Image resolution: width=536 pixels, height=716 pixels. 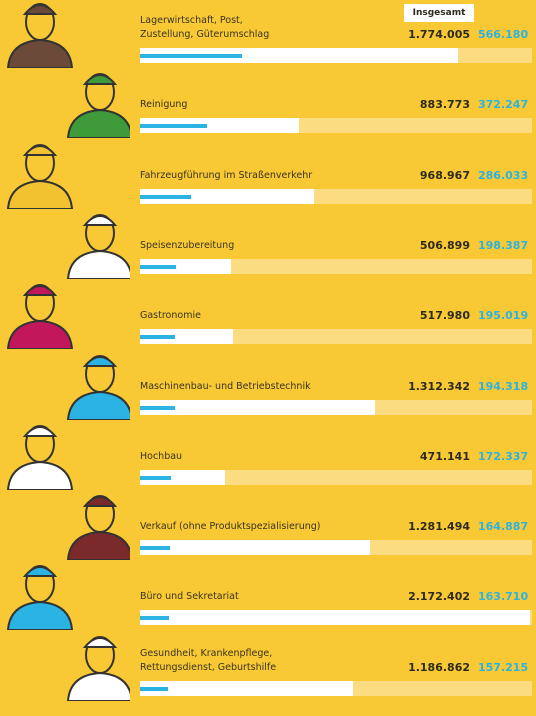 What do you see at coordinates (439, 597) in the screenshot?
I see `value-label: 2.172.402` at bounding box center [439, 597].